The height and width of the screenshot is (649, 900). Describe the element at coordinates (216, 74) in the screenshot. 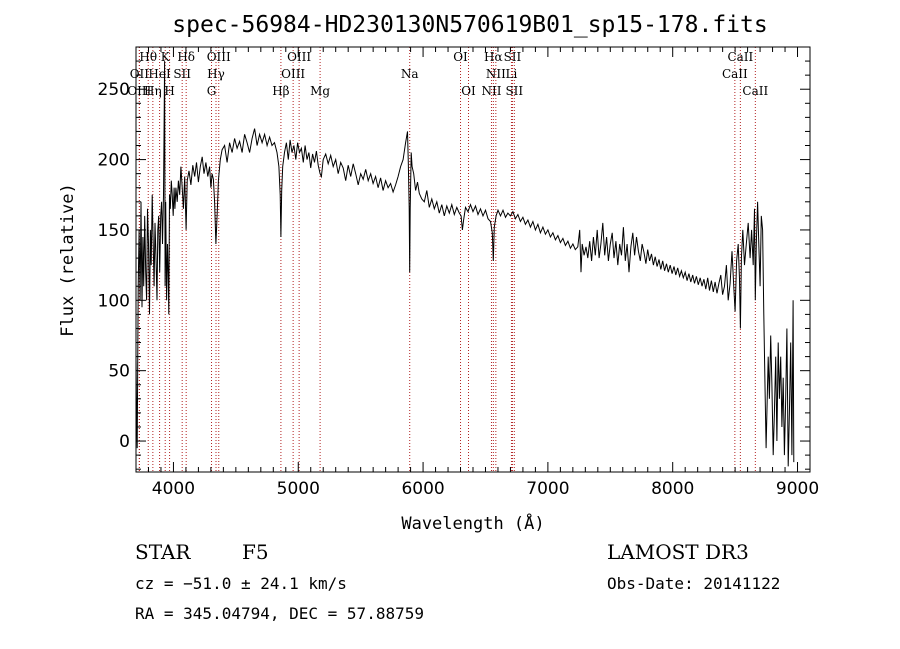

I see `line-label-10: Hγ` at that location.